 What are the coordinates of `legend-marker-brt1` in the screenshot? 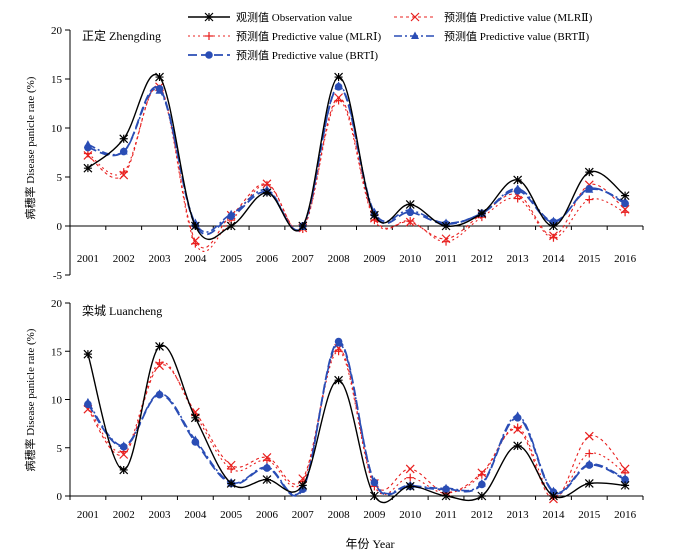 It's located at (209, 55).